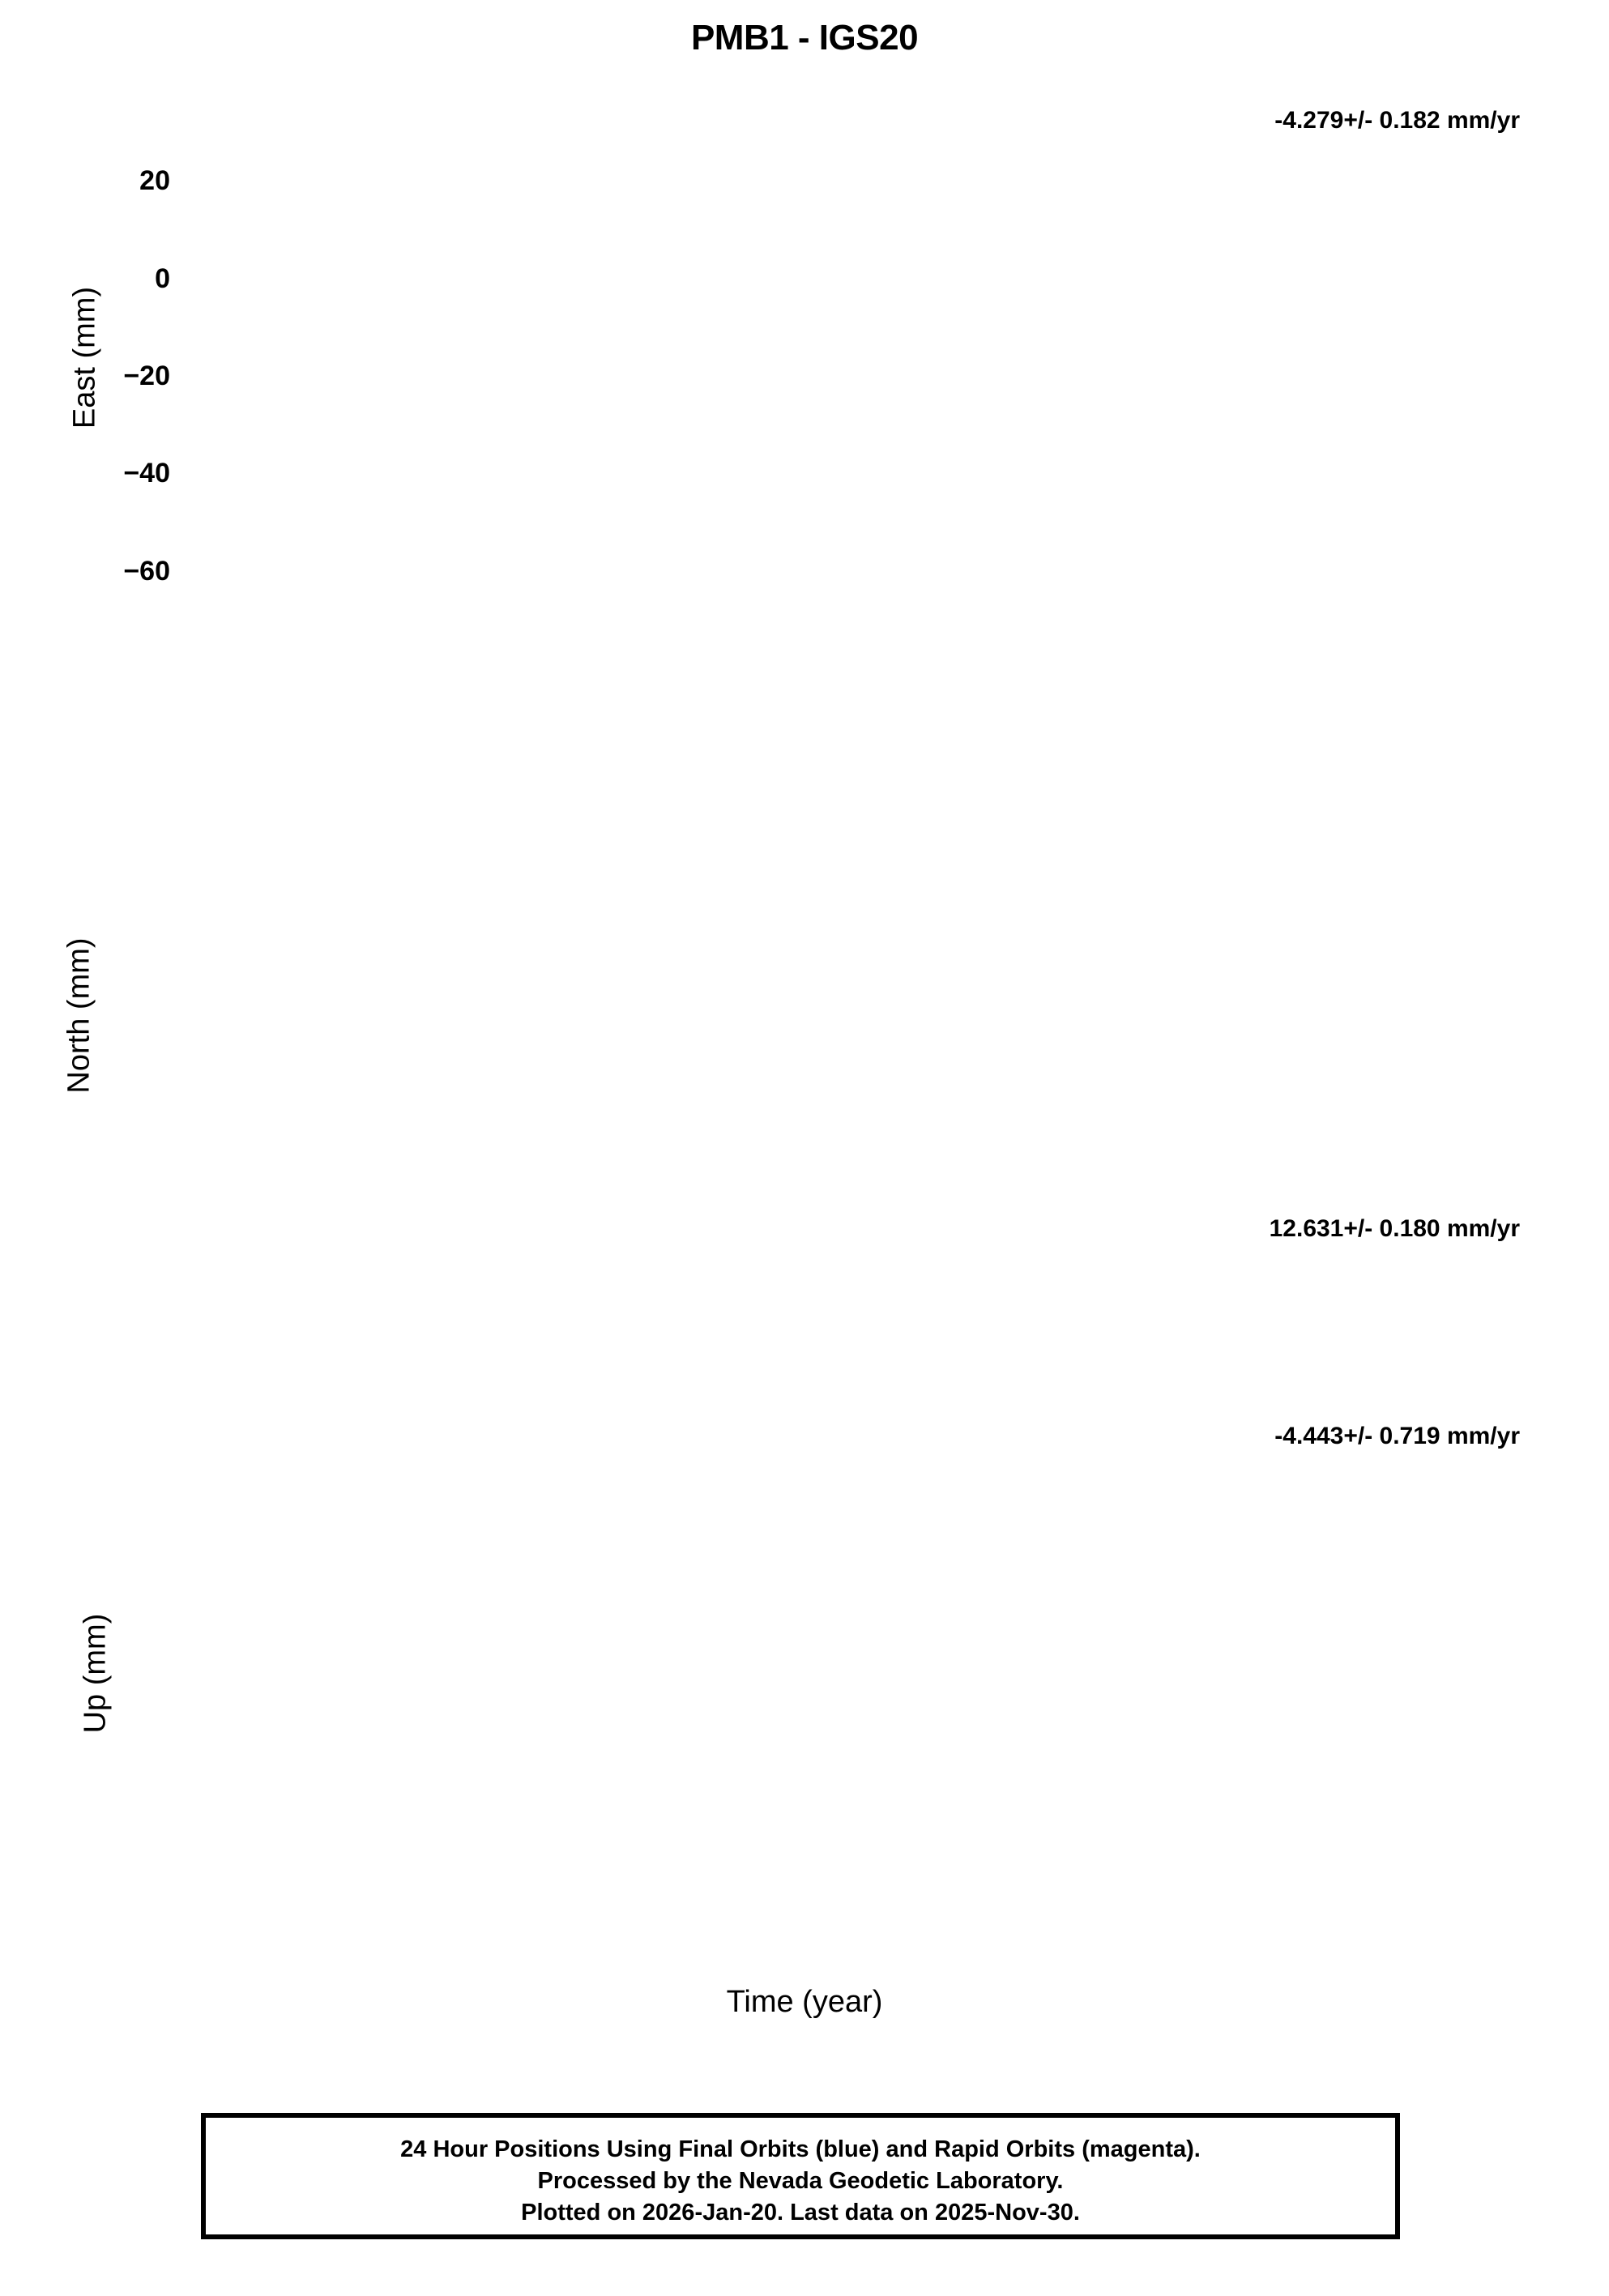 This screenshot has height=2296, width=1609. What do you see at coordinates (804, 2002) in the screenshot?
I see `x-axis-label: Time (year)` at bounding box center [804, 2002].